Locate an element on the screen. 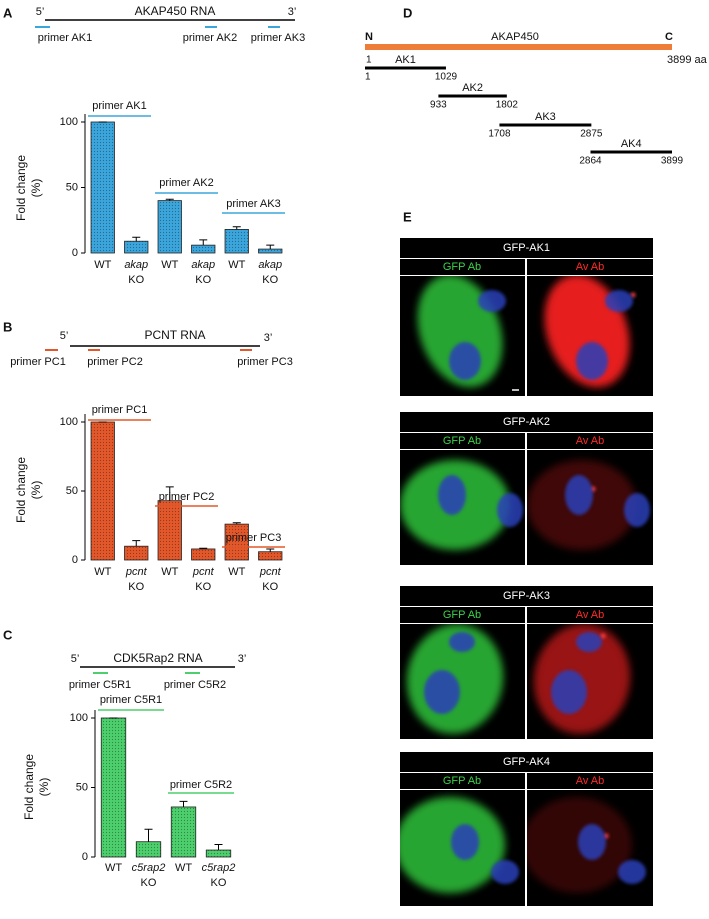 This screenshot has height=919, width=709. primer-label: primer PC2 is located at coordinates (115, 362).